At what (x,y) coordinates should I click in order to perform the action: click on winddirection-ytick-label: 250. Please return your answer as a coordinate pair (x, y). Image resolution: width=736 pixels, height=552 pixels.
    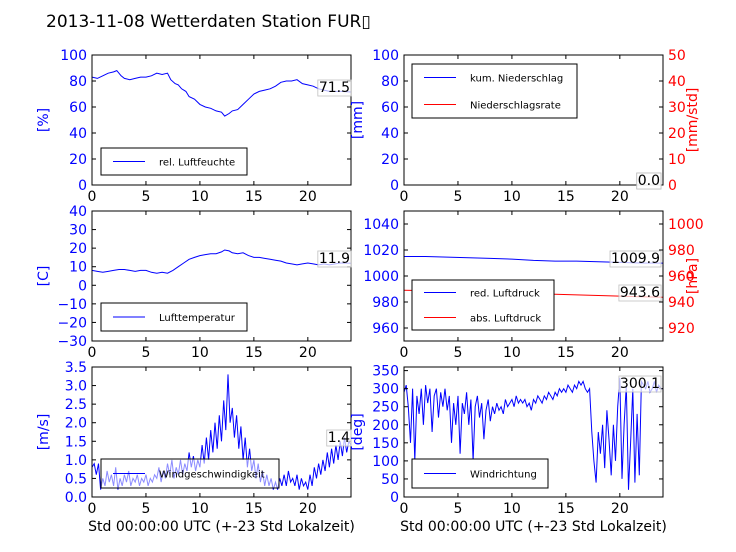
    Looking at the image, I should click on (385, 408).